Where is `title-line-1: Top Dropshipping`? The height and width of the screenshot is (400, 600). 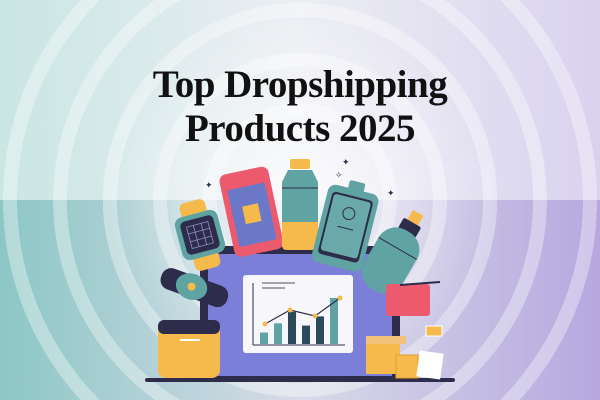
title-line-1: Top Dropshipping is located at coordinates (300, 84).